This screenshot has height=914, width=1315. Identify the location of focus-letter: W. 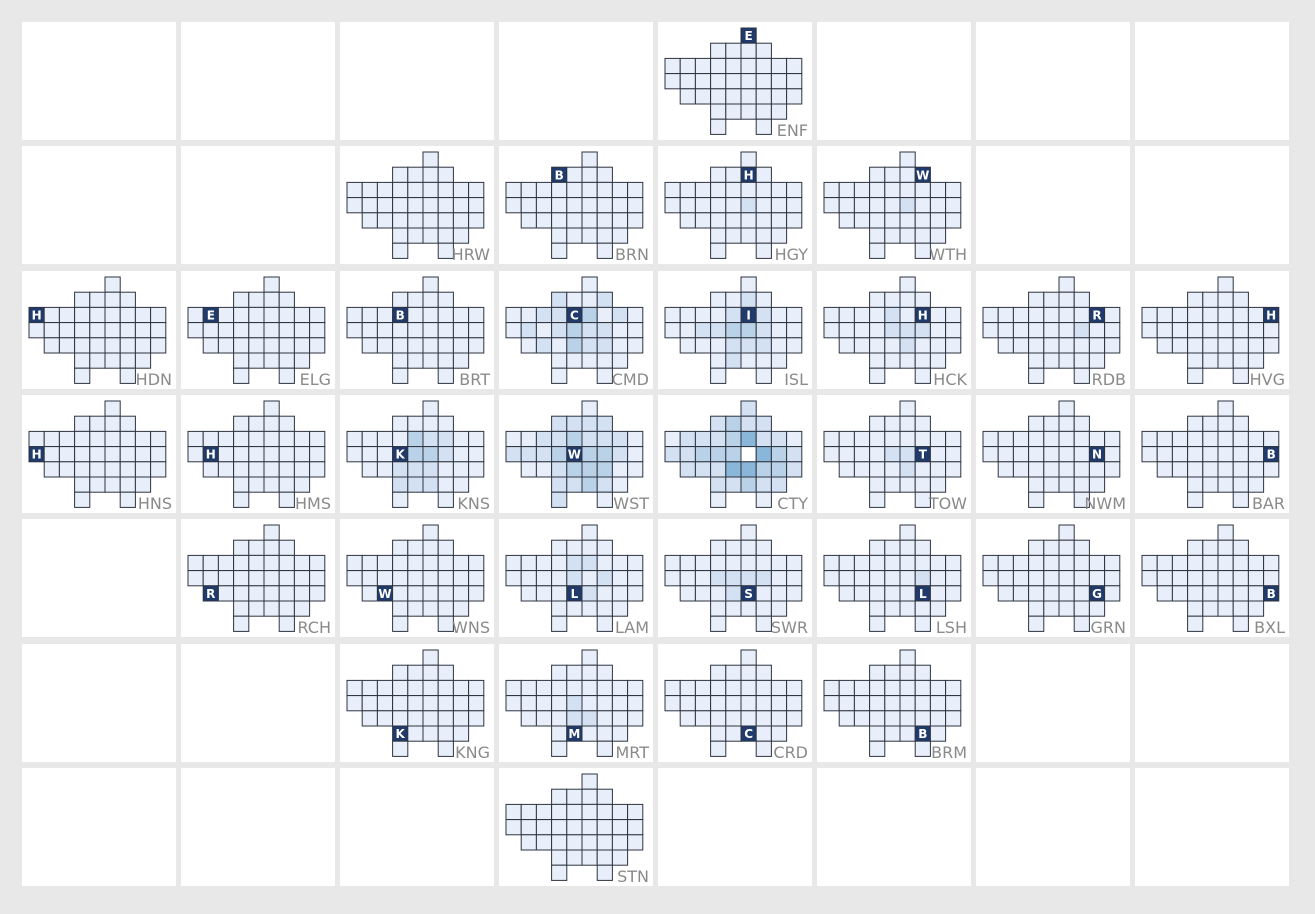
(574, 455).